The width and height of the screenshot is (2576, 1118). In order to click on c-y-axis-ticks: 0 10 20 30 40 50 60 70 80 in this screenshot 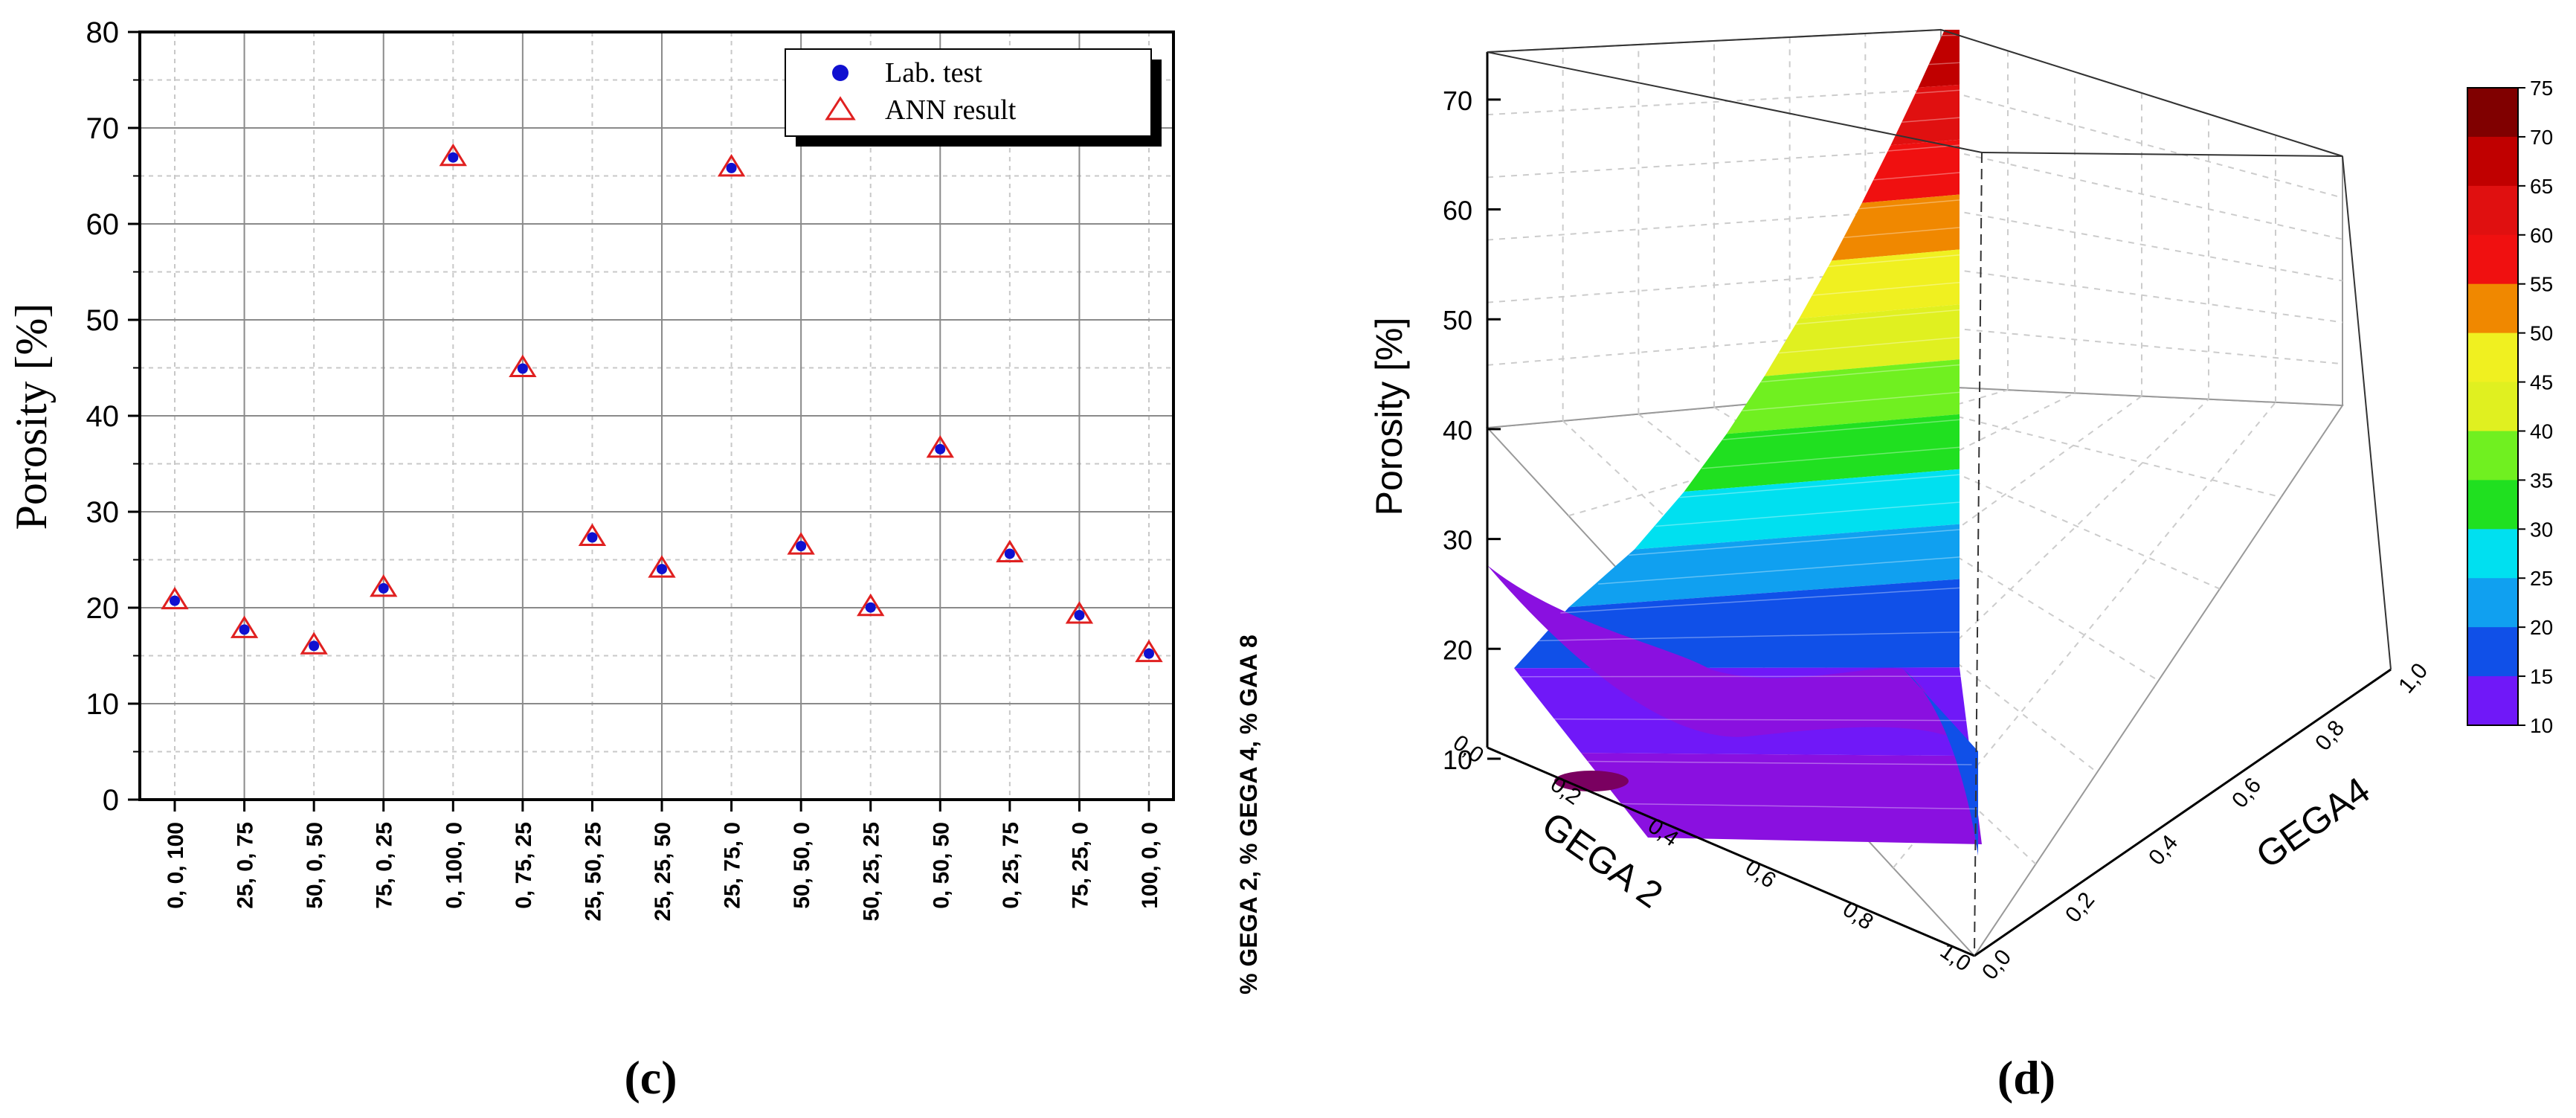, I will do `click(113, 416)`.